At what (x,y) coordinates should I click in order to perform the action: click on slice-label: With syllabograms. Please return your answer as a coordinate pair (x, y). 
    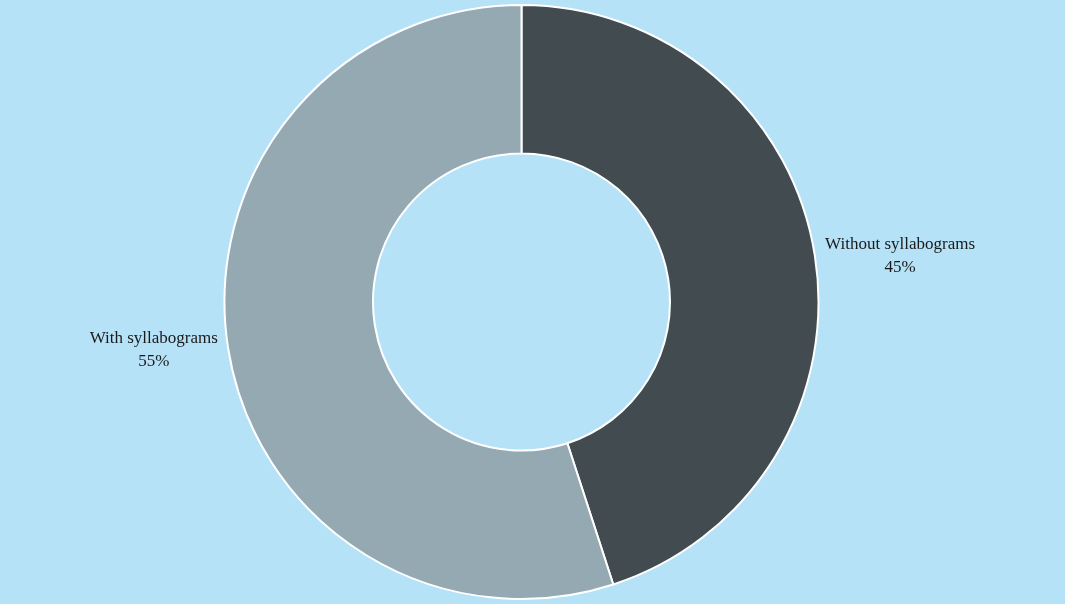
    Looking at the image, I should click on (153, 338).